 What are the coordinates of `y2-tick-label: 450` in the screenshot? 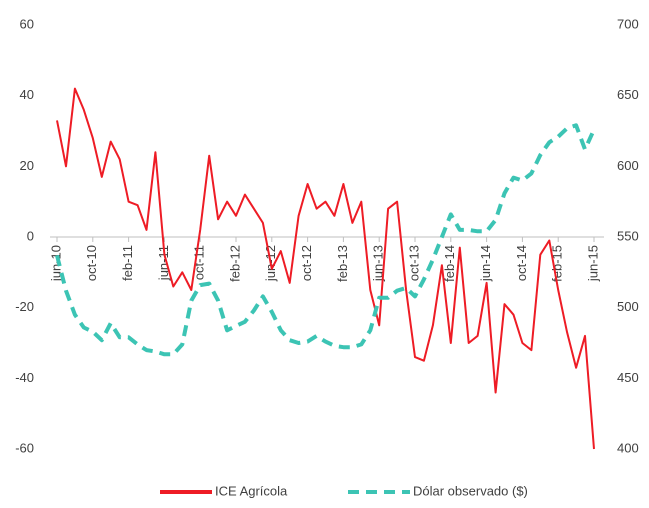 It's located at (628, 377).